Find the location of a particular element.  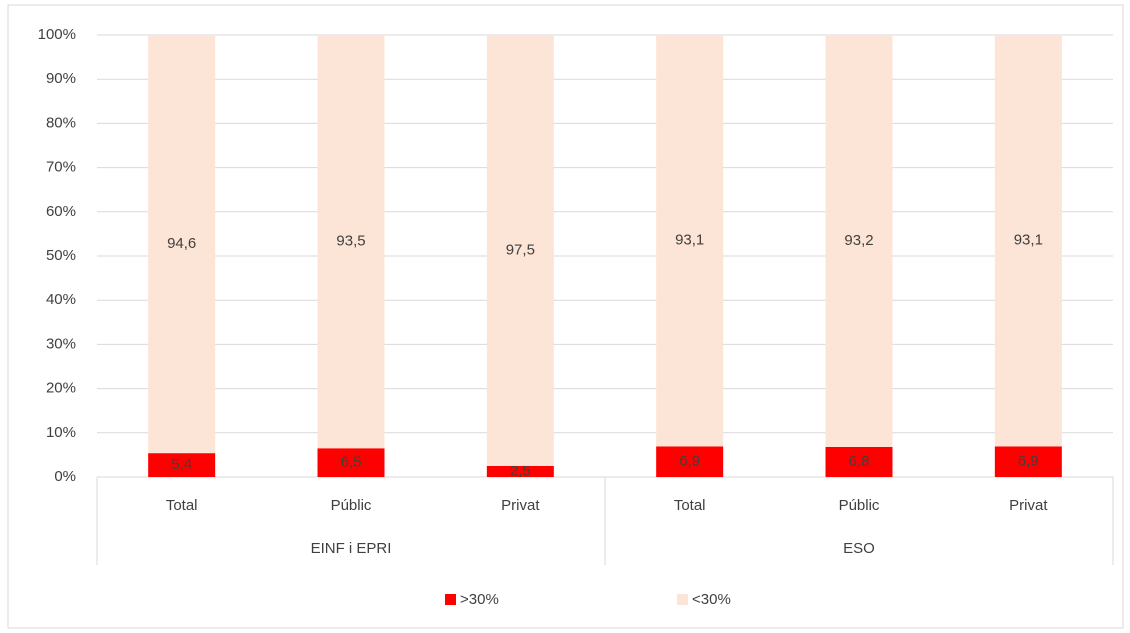

y-tick-label: 30% is located at coordinates (61, 343).